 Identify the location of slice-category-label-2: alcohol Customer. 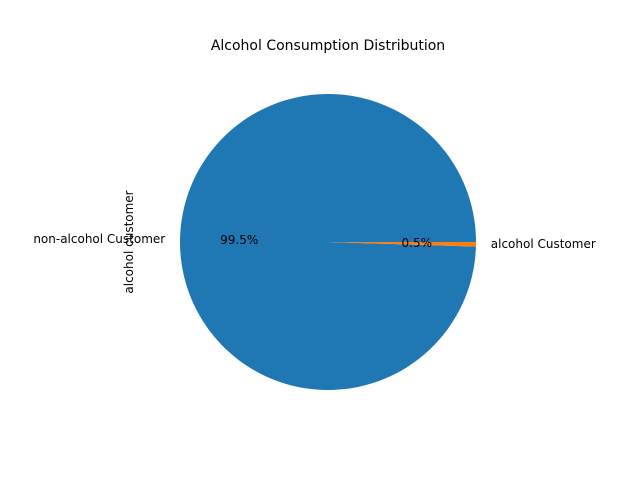
(543, 244).